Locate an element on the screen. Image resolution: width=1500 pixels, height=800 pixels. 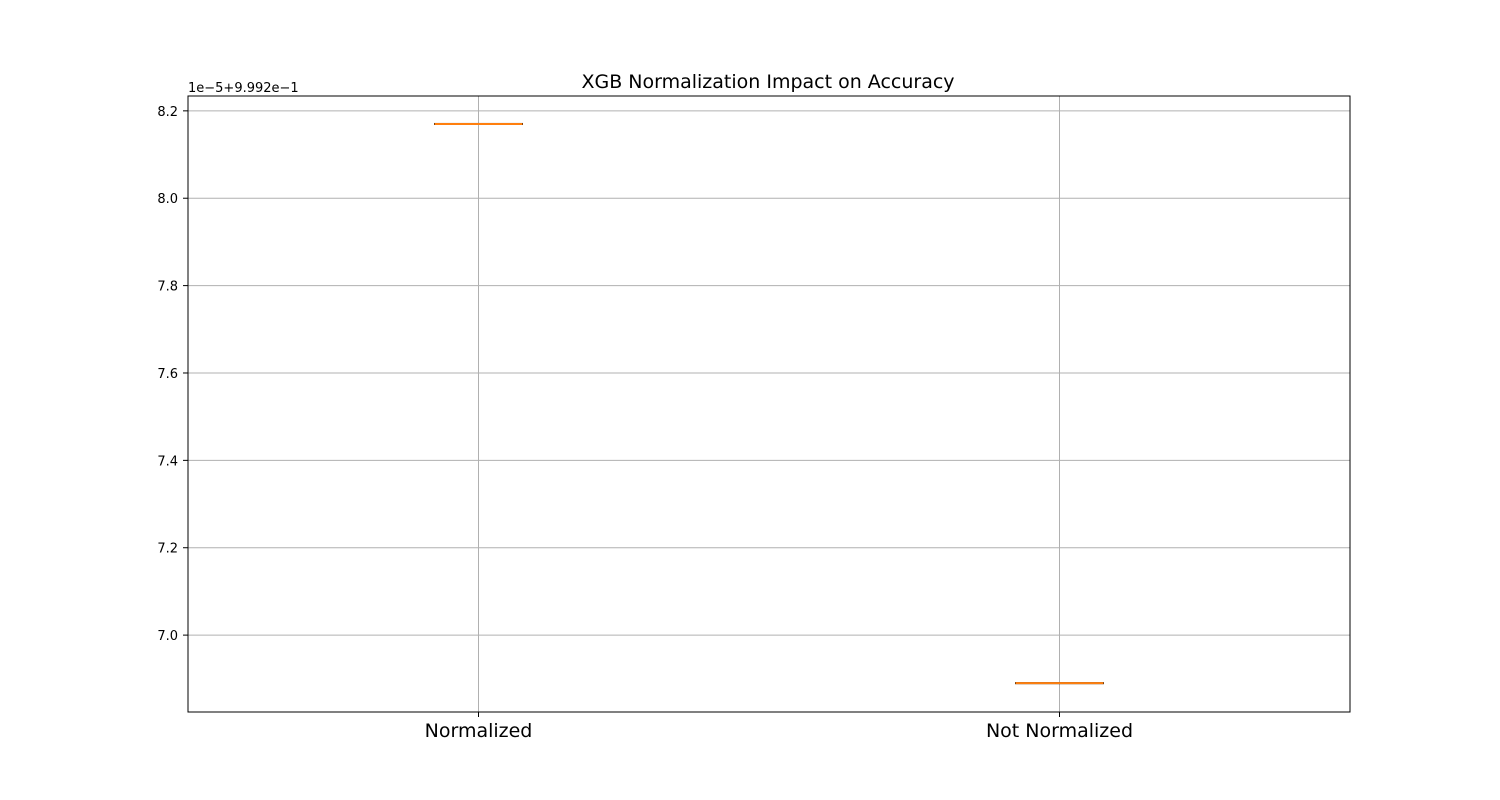
y-tick-label: 7.0 is located at coordinates (167, 636).